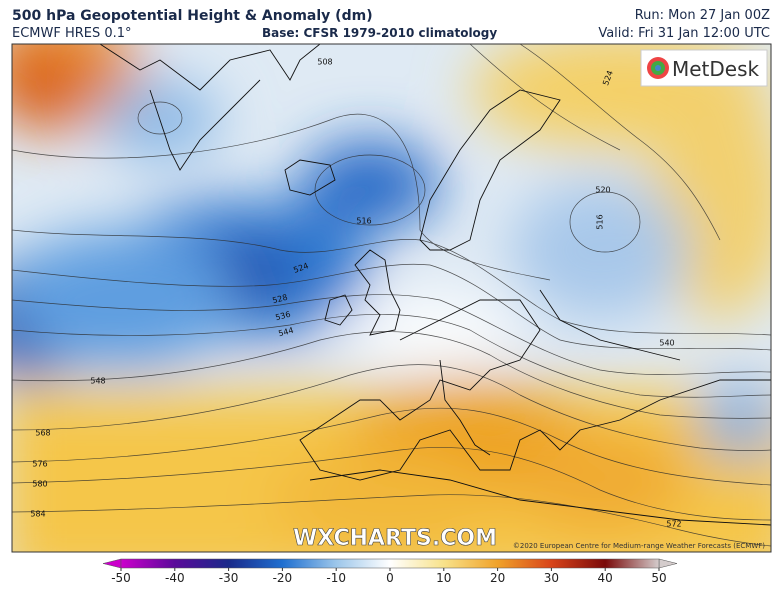  I want to click on contour-label: 548, so click(97, 381).